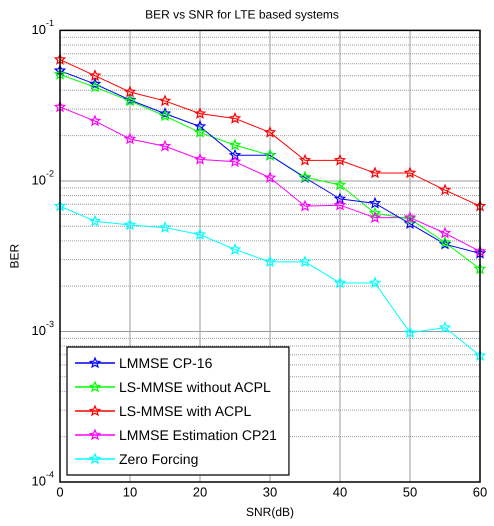 Image resolution: width=494 pixels, height=526 pixels. Describe the element at coordinates (185, 410) in the screenshot. I see `legend-label: LS-MMSE with ACPL` at that location.